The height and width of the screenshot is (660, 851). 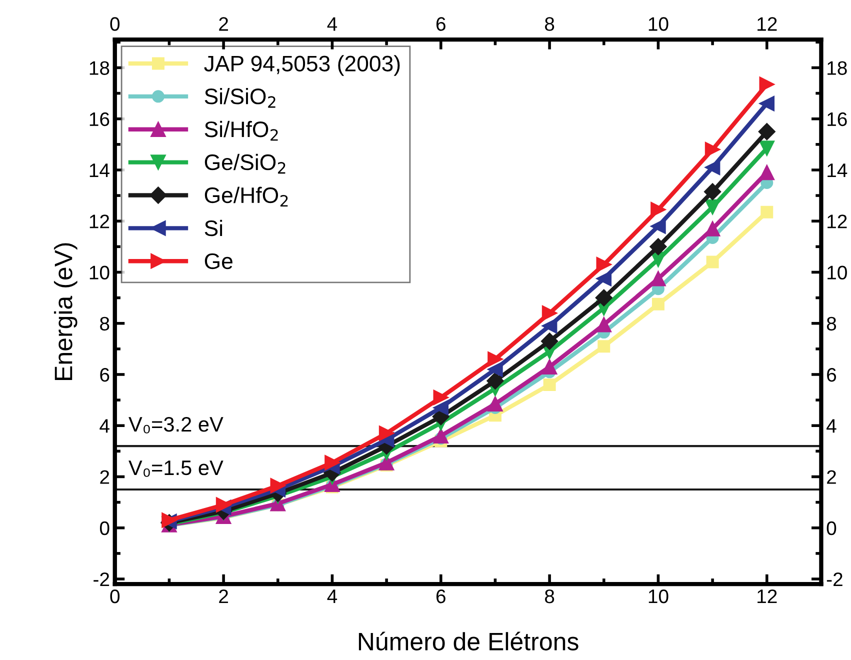 What do you see at coordinates (834, 579) in the screenshot?
I see `y2-tick-label: -2` at bounding box center [834, 579].